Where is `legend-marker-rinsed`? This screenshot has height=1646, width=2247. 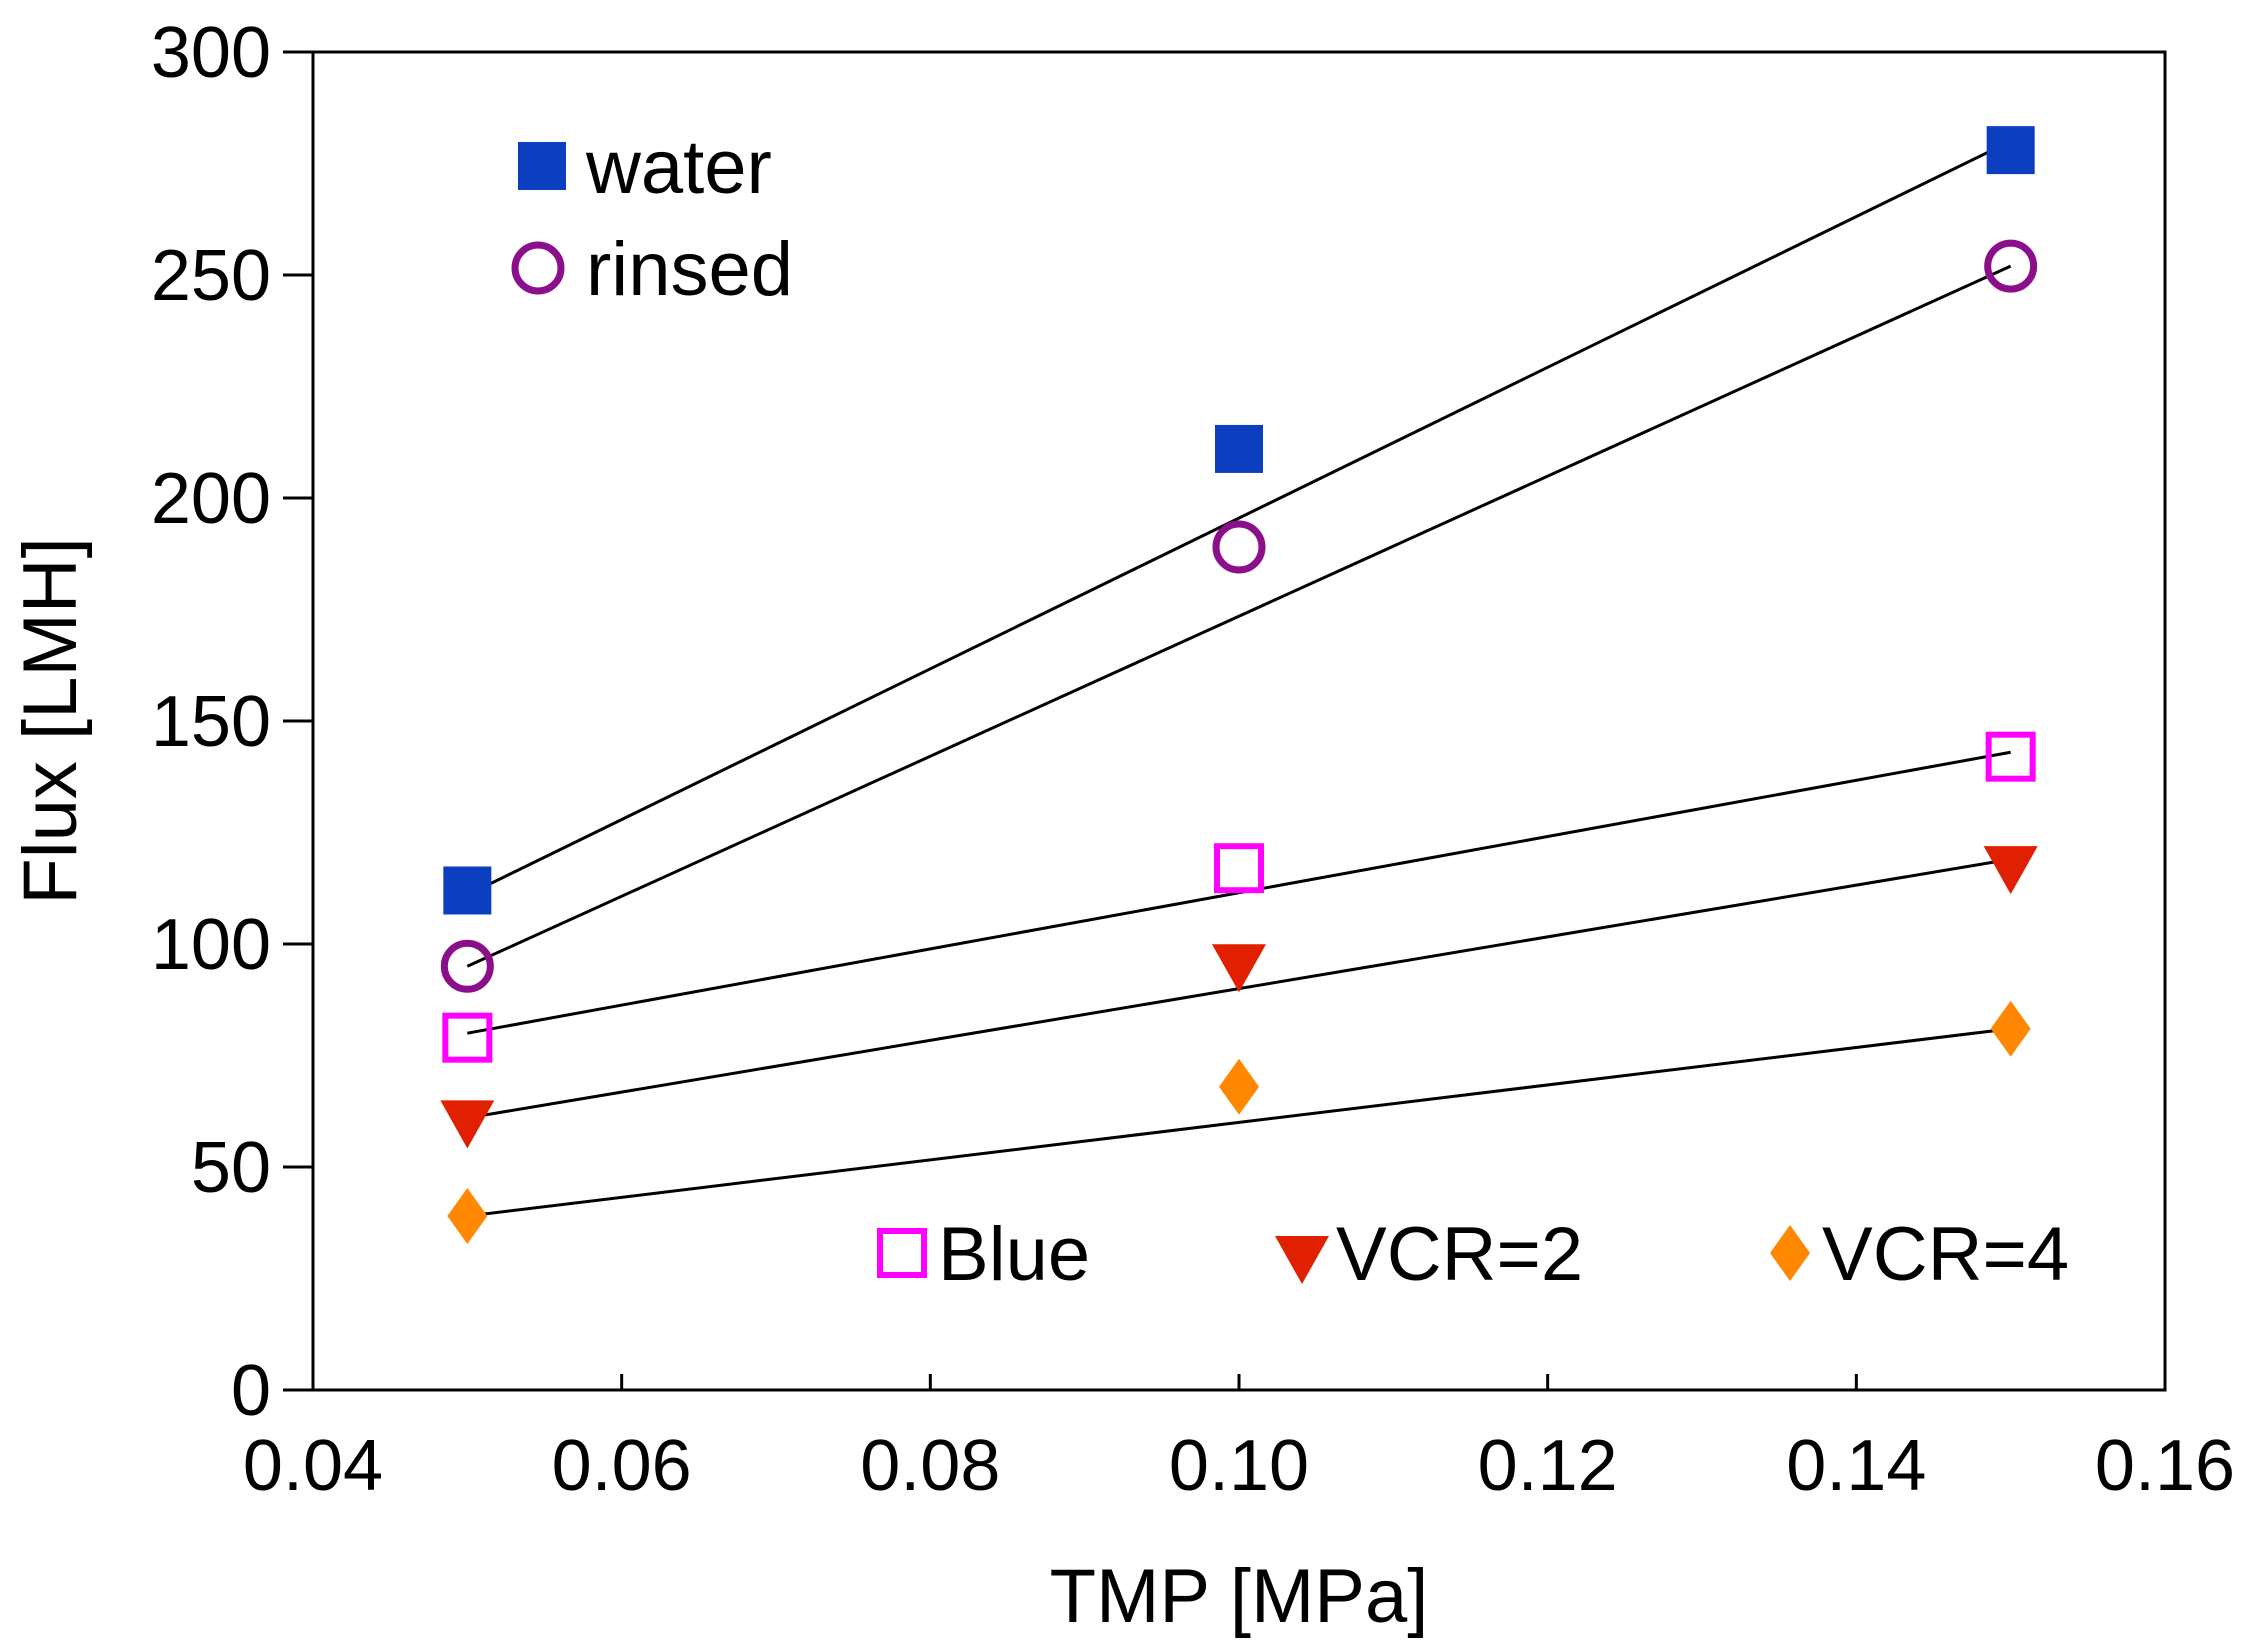
legend-marker-rinsed is located at coordinates (538, 268).